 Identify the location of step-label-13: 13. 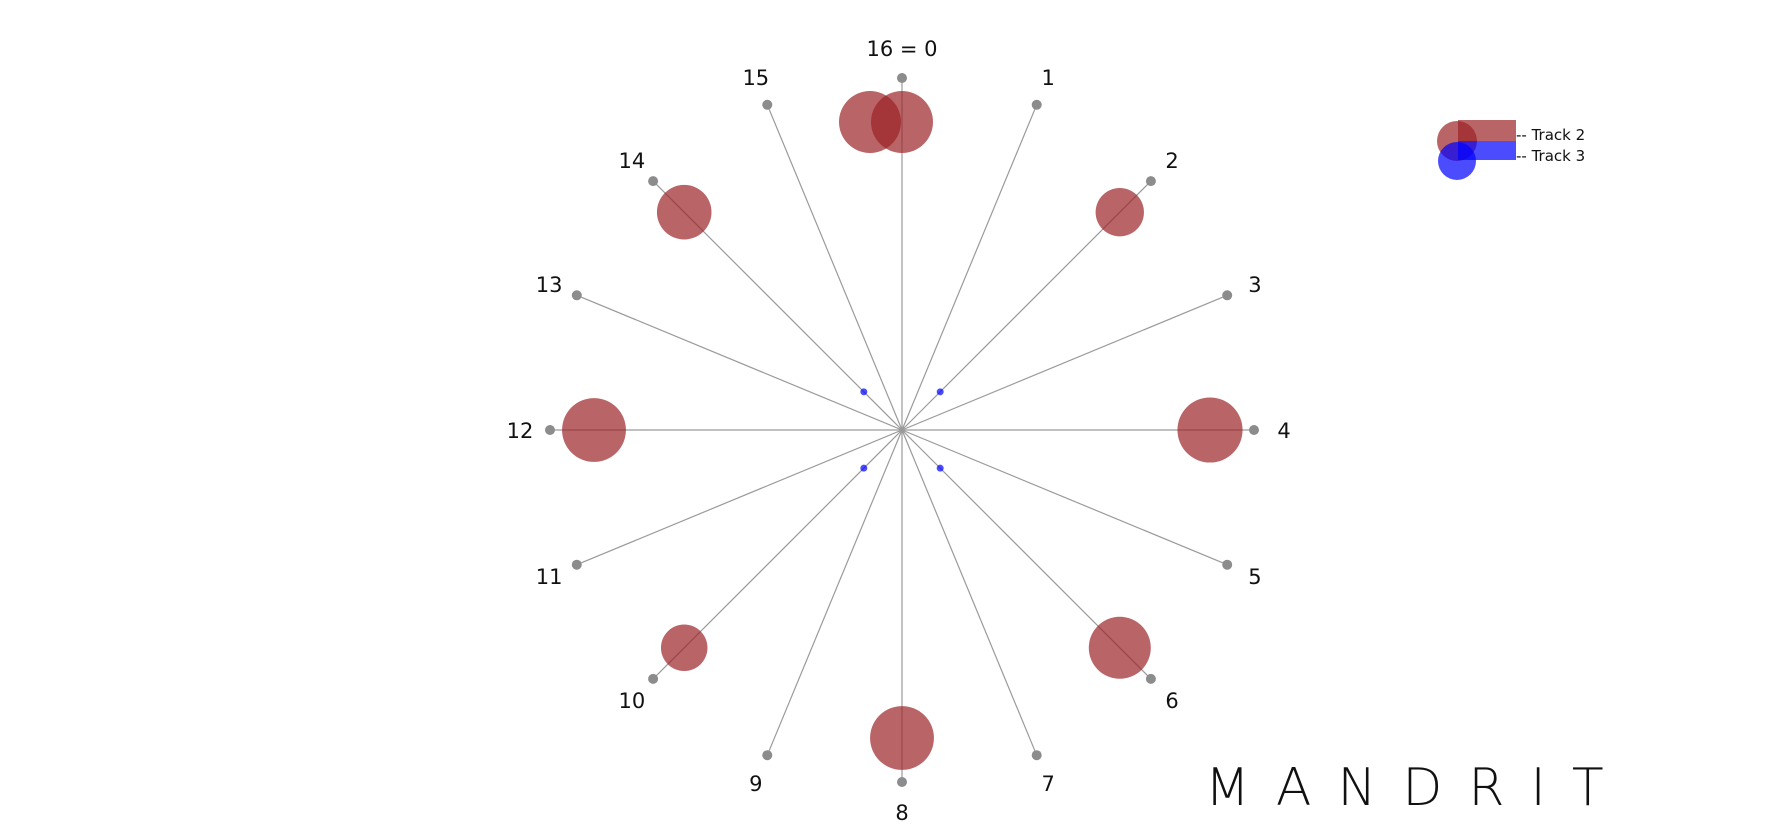
(549, 285).